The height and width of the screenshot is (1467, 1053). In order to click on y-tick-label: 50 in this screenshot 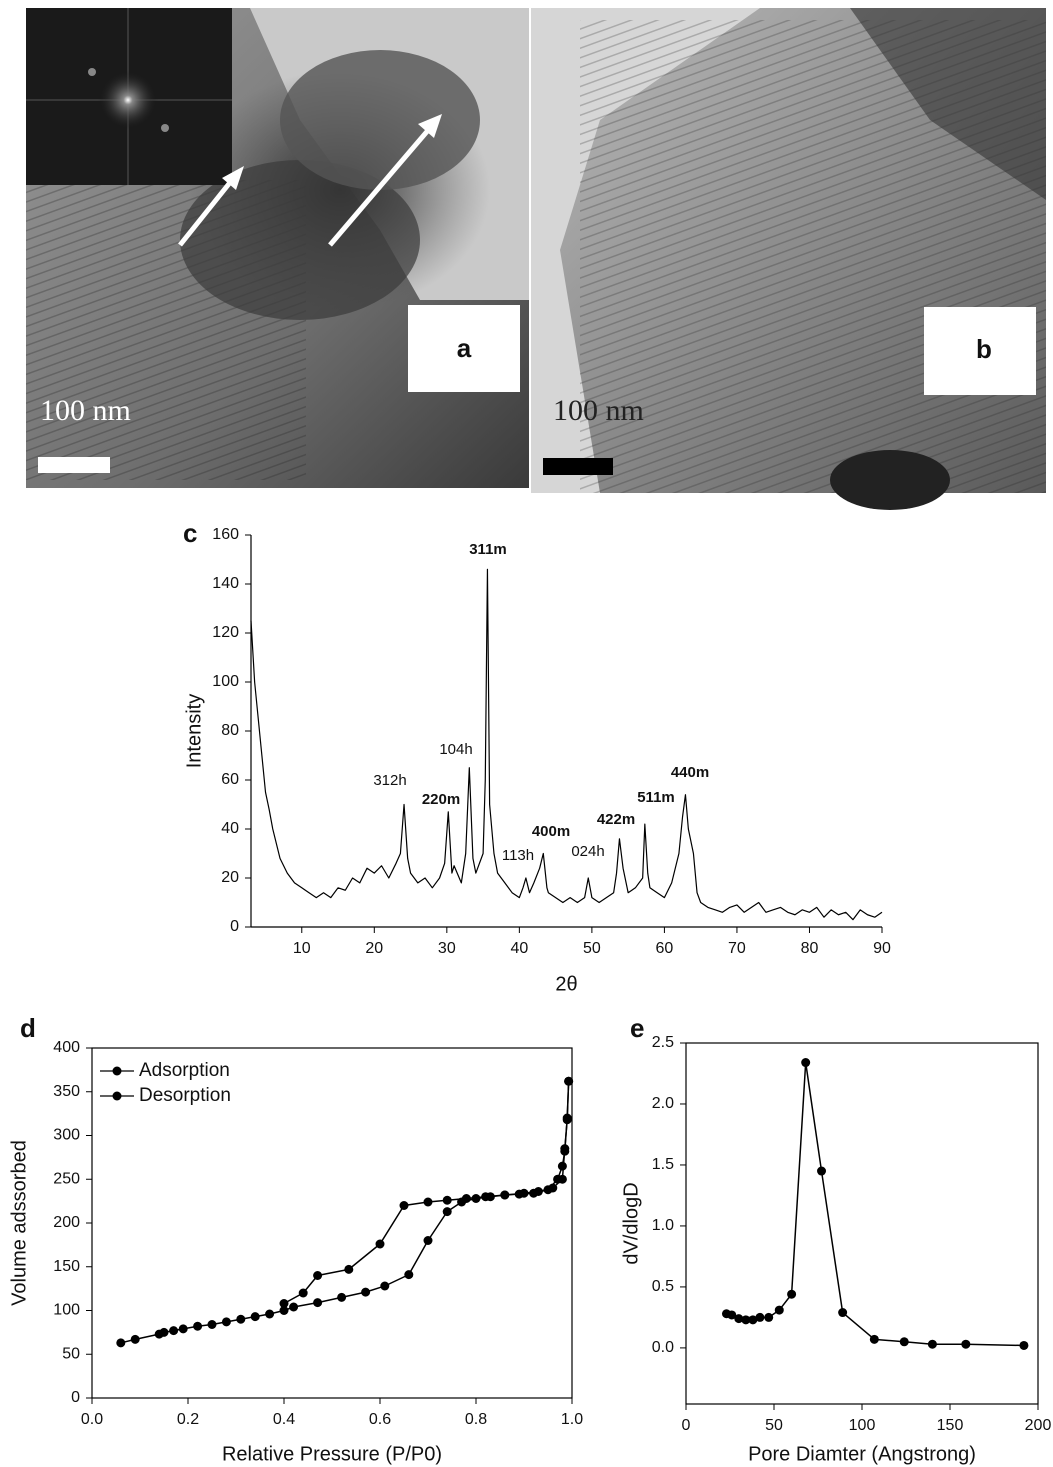, I will do `click(71, 1353)`.